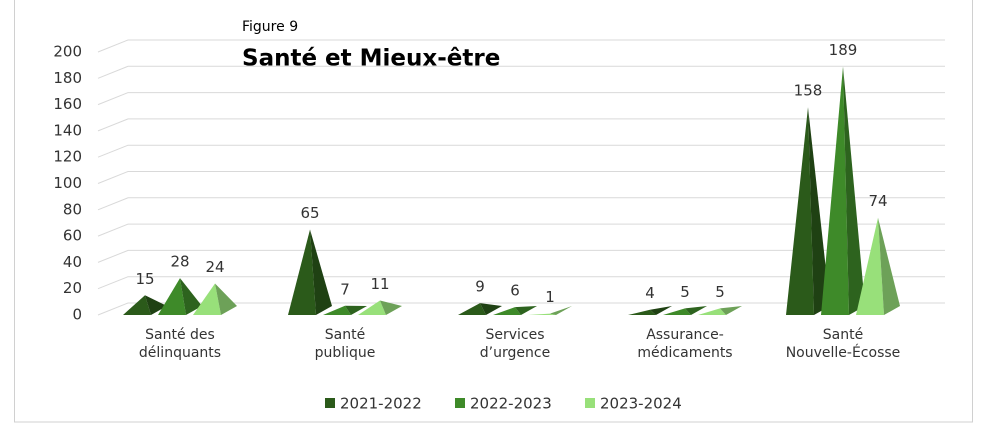  What do you see at coordinates (72, 262) in the screenshot?
I see `y-tick-label: 40` at bounding box center [72, 262].